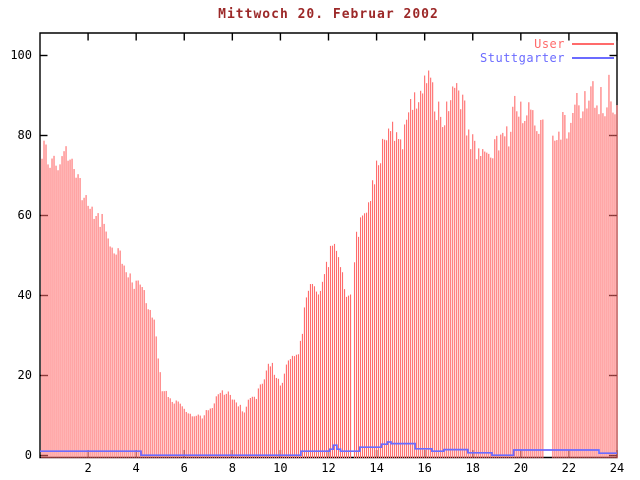  What do you see at coordinates (21, 55) in the screenshot?
I see `y-tick-label: 100` at bounding box center [21, 55].